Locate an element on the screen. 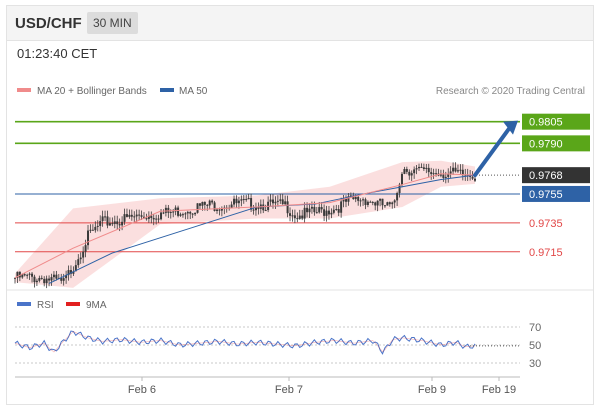 The image size is (601, 411). support-level-label: 0.9715 is located at coordinates (546, 253).